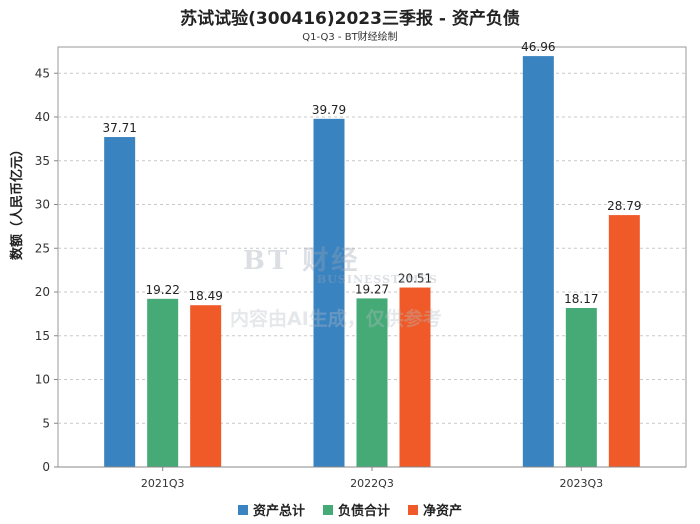  What do you see at coordinates (42, 161) in the screenshot?
I see `y-tick-label: 35` at bounding box center [42, 161].